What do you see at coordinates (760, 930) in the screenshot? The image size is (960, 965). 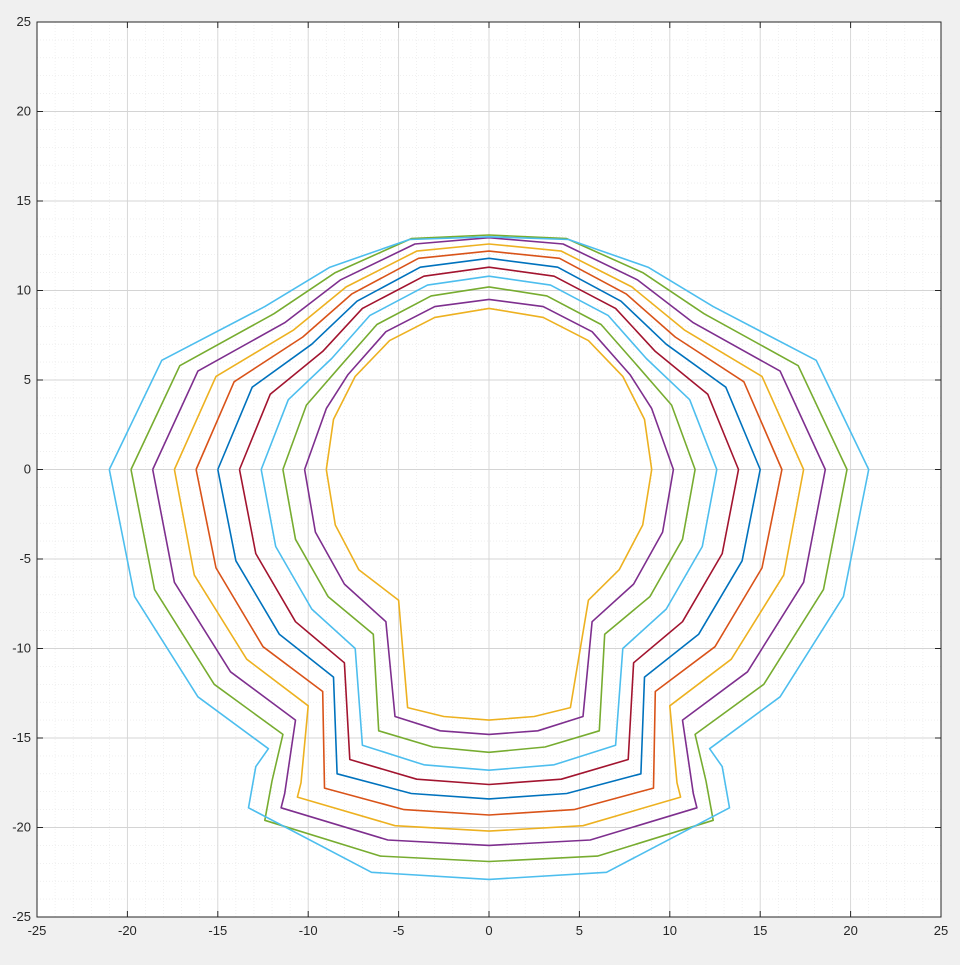 I see `x-tick-label: 15` at bounding box center [760, 930].